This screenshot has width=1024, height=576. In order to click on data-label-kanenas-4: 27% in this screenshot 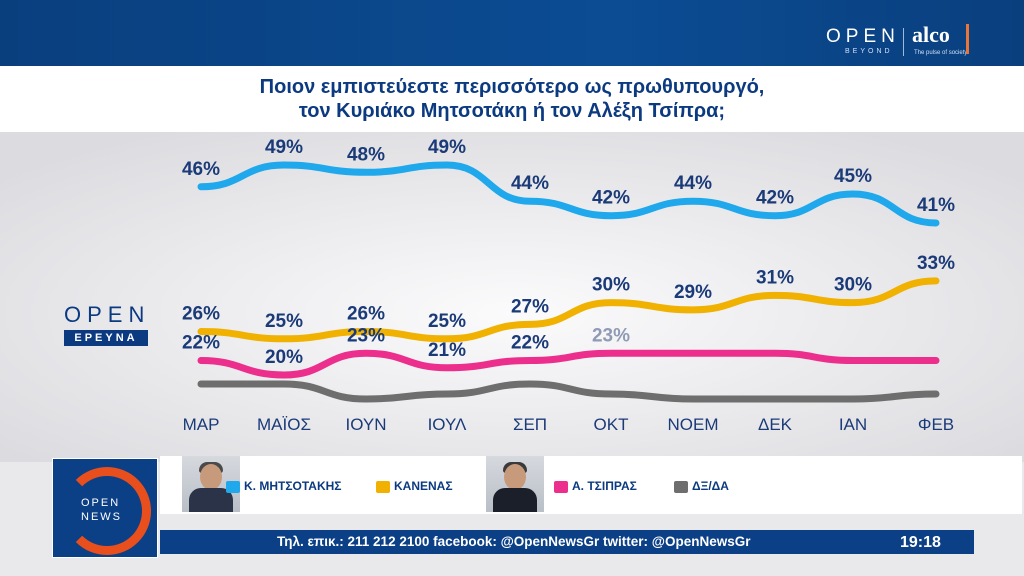, I will do `click(530, 306)`.